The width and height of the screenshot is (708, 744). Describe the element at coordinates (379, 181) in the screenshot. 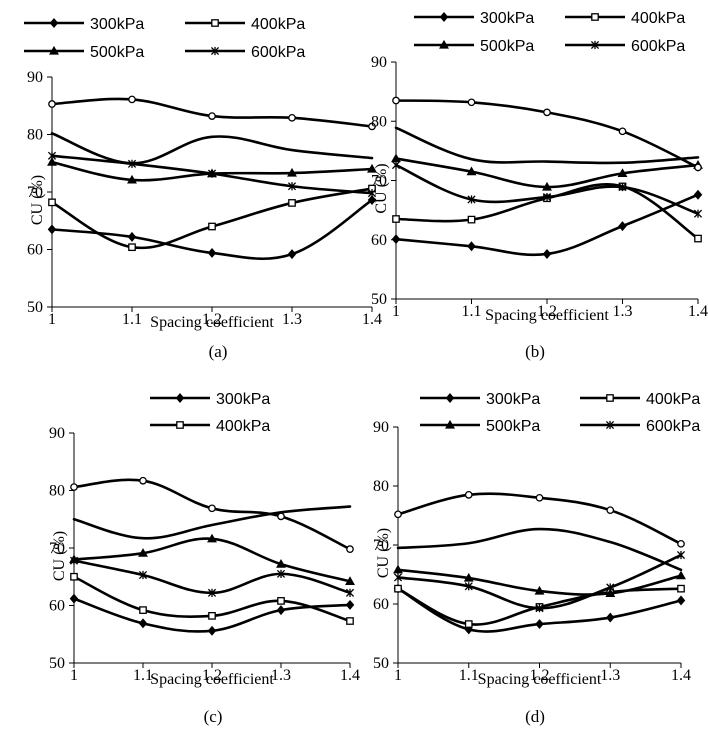

I see `y-tick-label: 70` at that location.